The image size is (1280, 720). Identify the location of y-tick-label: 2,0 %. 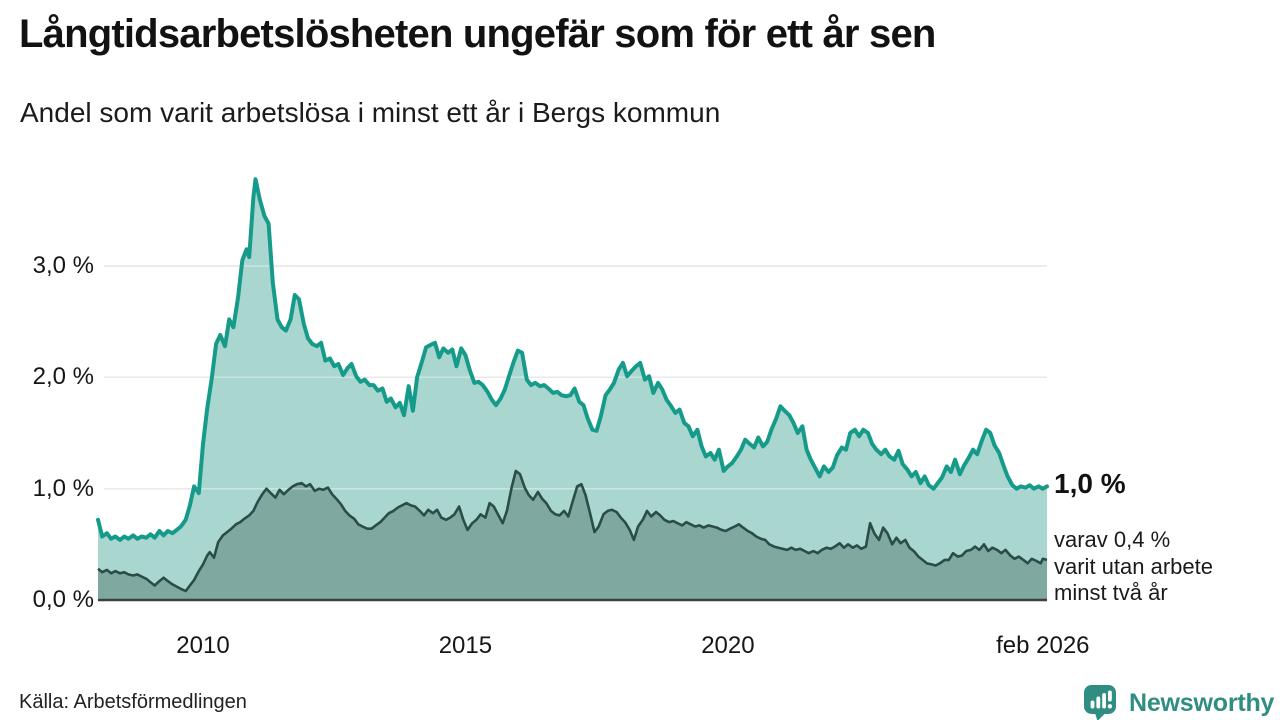
(63, 377).